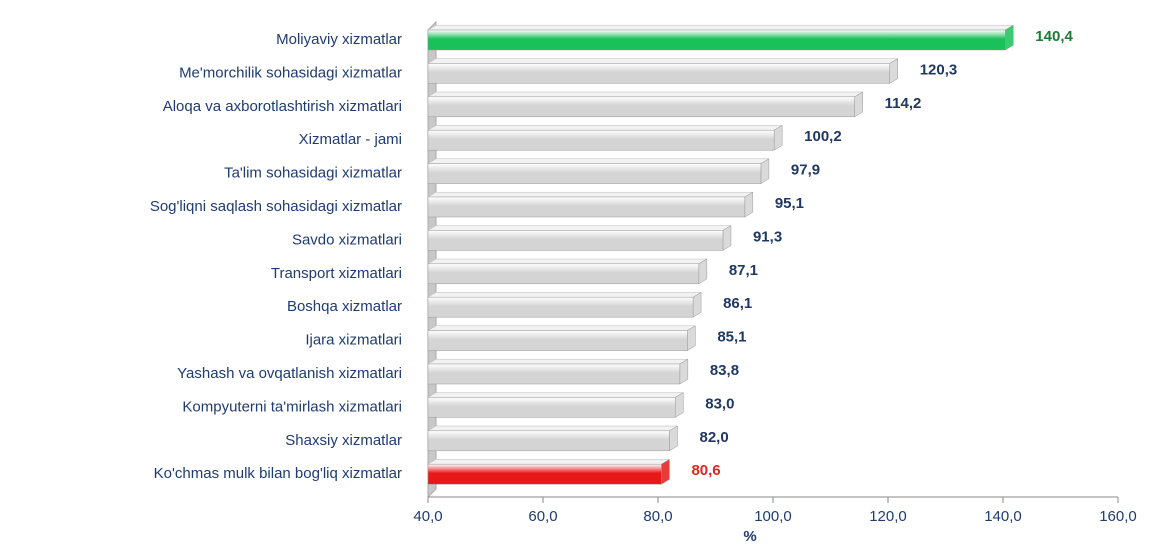  What do you see at coordinates (344, 306) in the screenshot?
I see `category-label: Boshqa xizmatlar` at bounding box center [344, 306].